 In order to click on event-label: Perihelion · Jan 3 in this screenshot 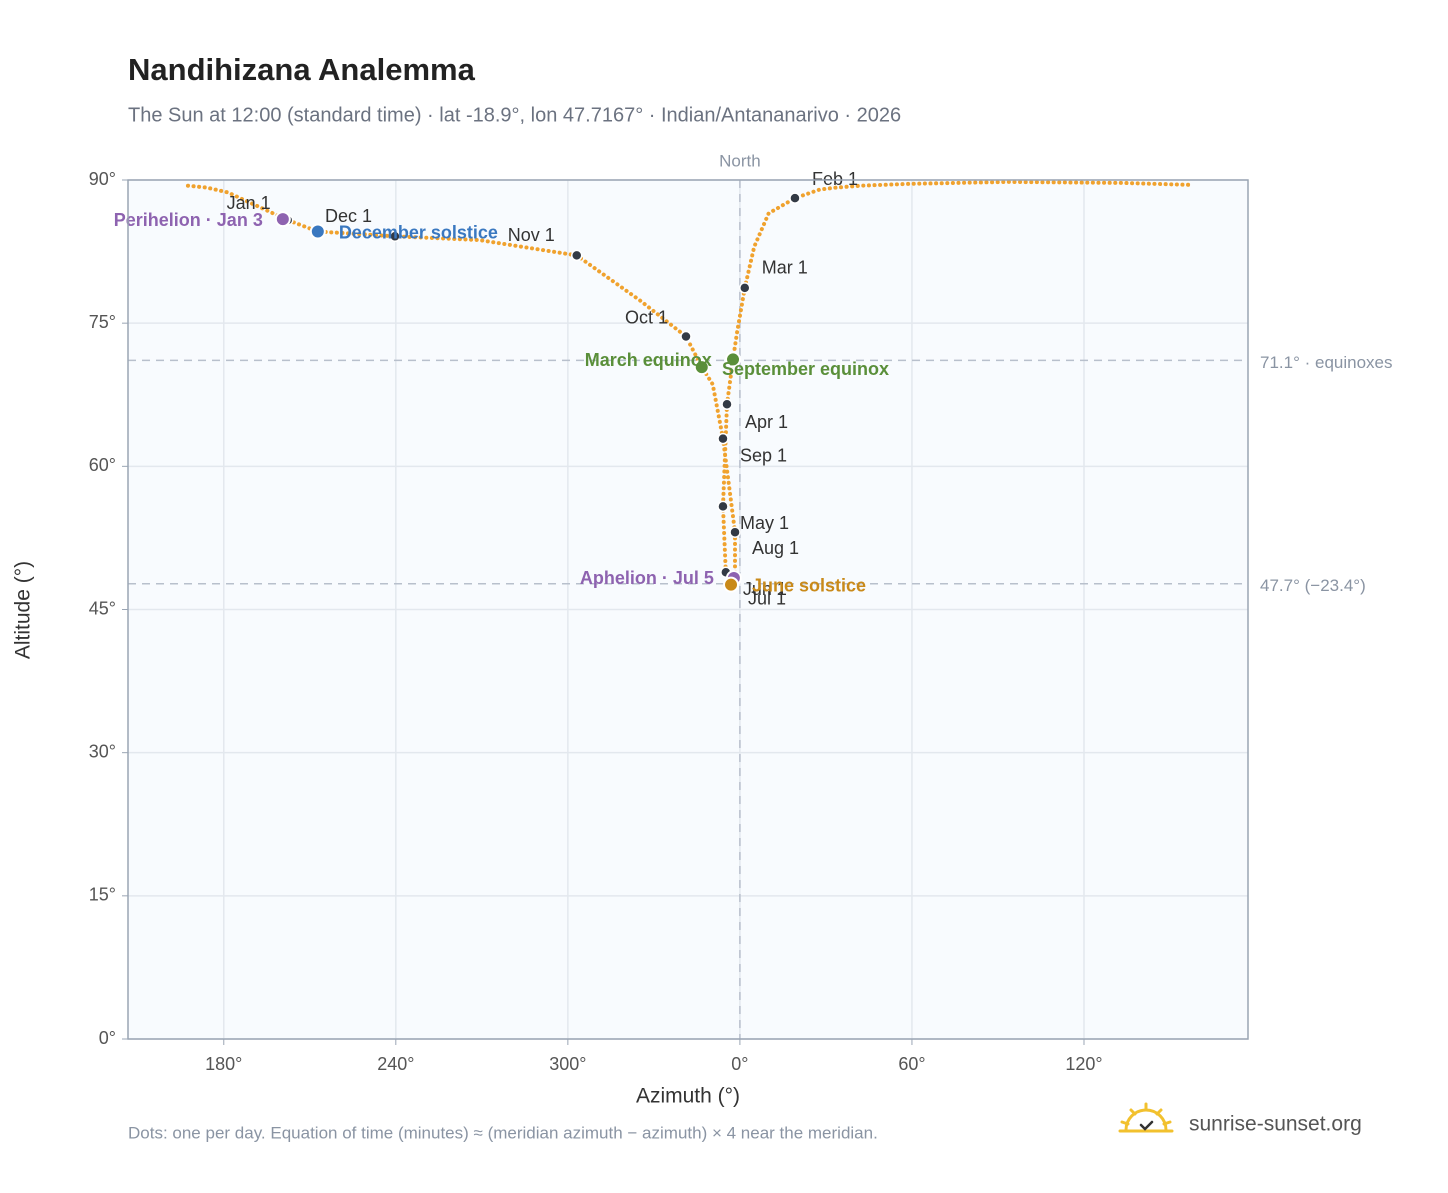, I will do `click(188, 220)`.